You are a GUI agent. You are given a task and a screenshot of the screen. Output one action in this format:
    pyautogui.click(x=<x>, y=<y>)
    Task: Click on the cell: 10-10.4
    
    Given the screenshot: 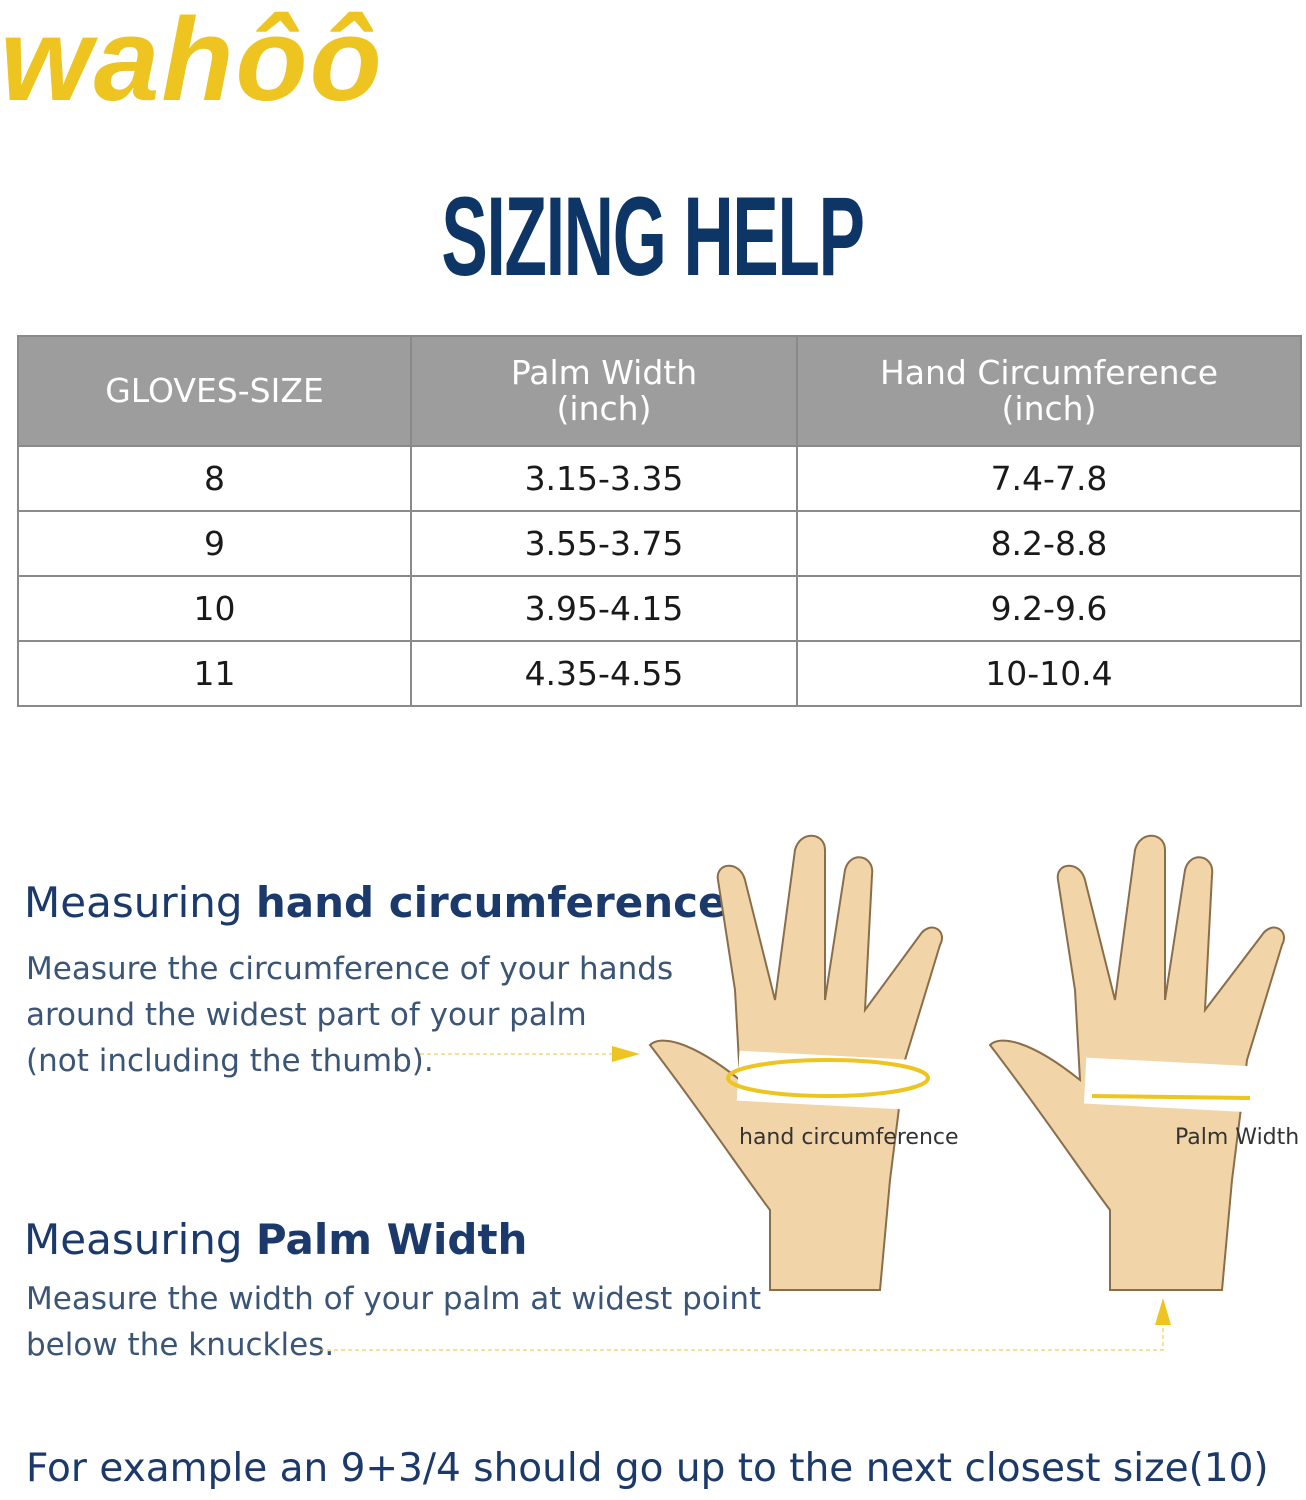 What is the action you would take?
    pyautogui.click(x=1049, y=673)
    